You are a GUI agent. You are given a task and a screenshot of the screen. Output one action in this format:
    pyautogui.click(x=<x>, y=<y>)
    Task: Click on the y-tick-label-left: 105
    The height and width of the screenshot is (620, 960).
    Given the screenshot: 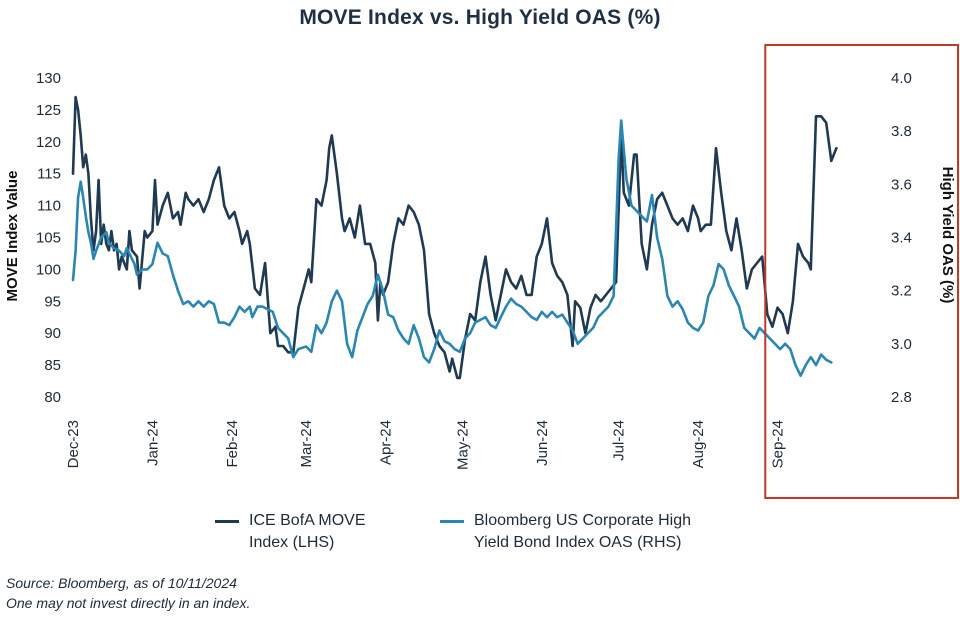 What is the action you would take?
    pyautogui.click(x=48, y=238)
    